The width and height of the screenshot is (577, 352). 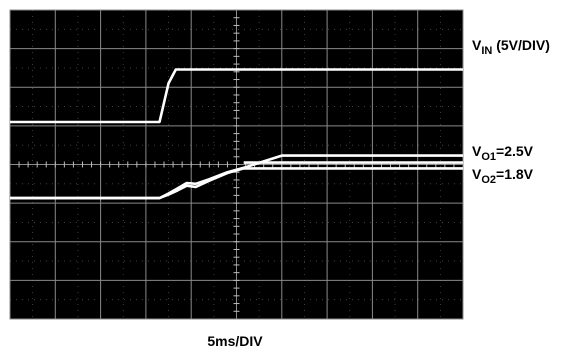 I want to click on series-label-vo1: VO1=2.5V, so click(x=503, y=153).